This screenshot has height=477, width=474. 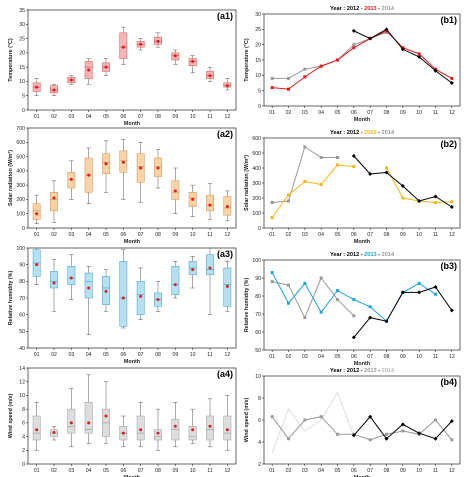 What do you see at coordinates (132, 60) in the screenshot?
I see `plot-frame` at bounding box center [132, 60].